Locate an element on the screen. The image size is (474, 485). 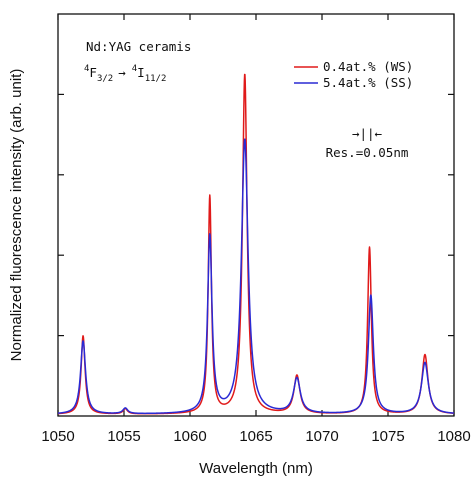
transition-from-sup: 4 is located at coordinates (86, 69).